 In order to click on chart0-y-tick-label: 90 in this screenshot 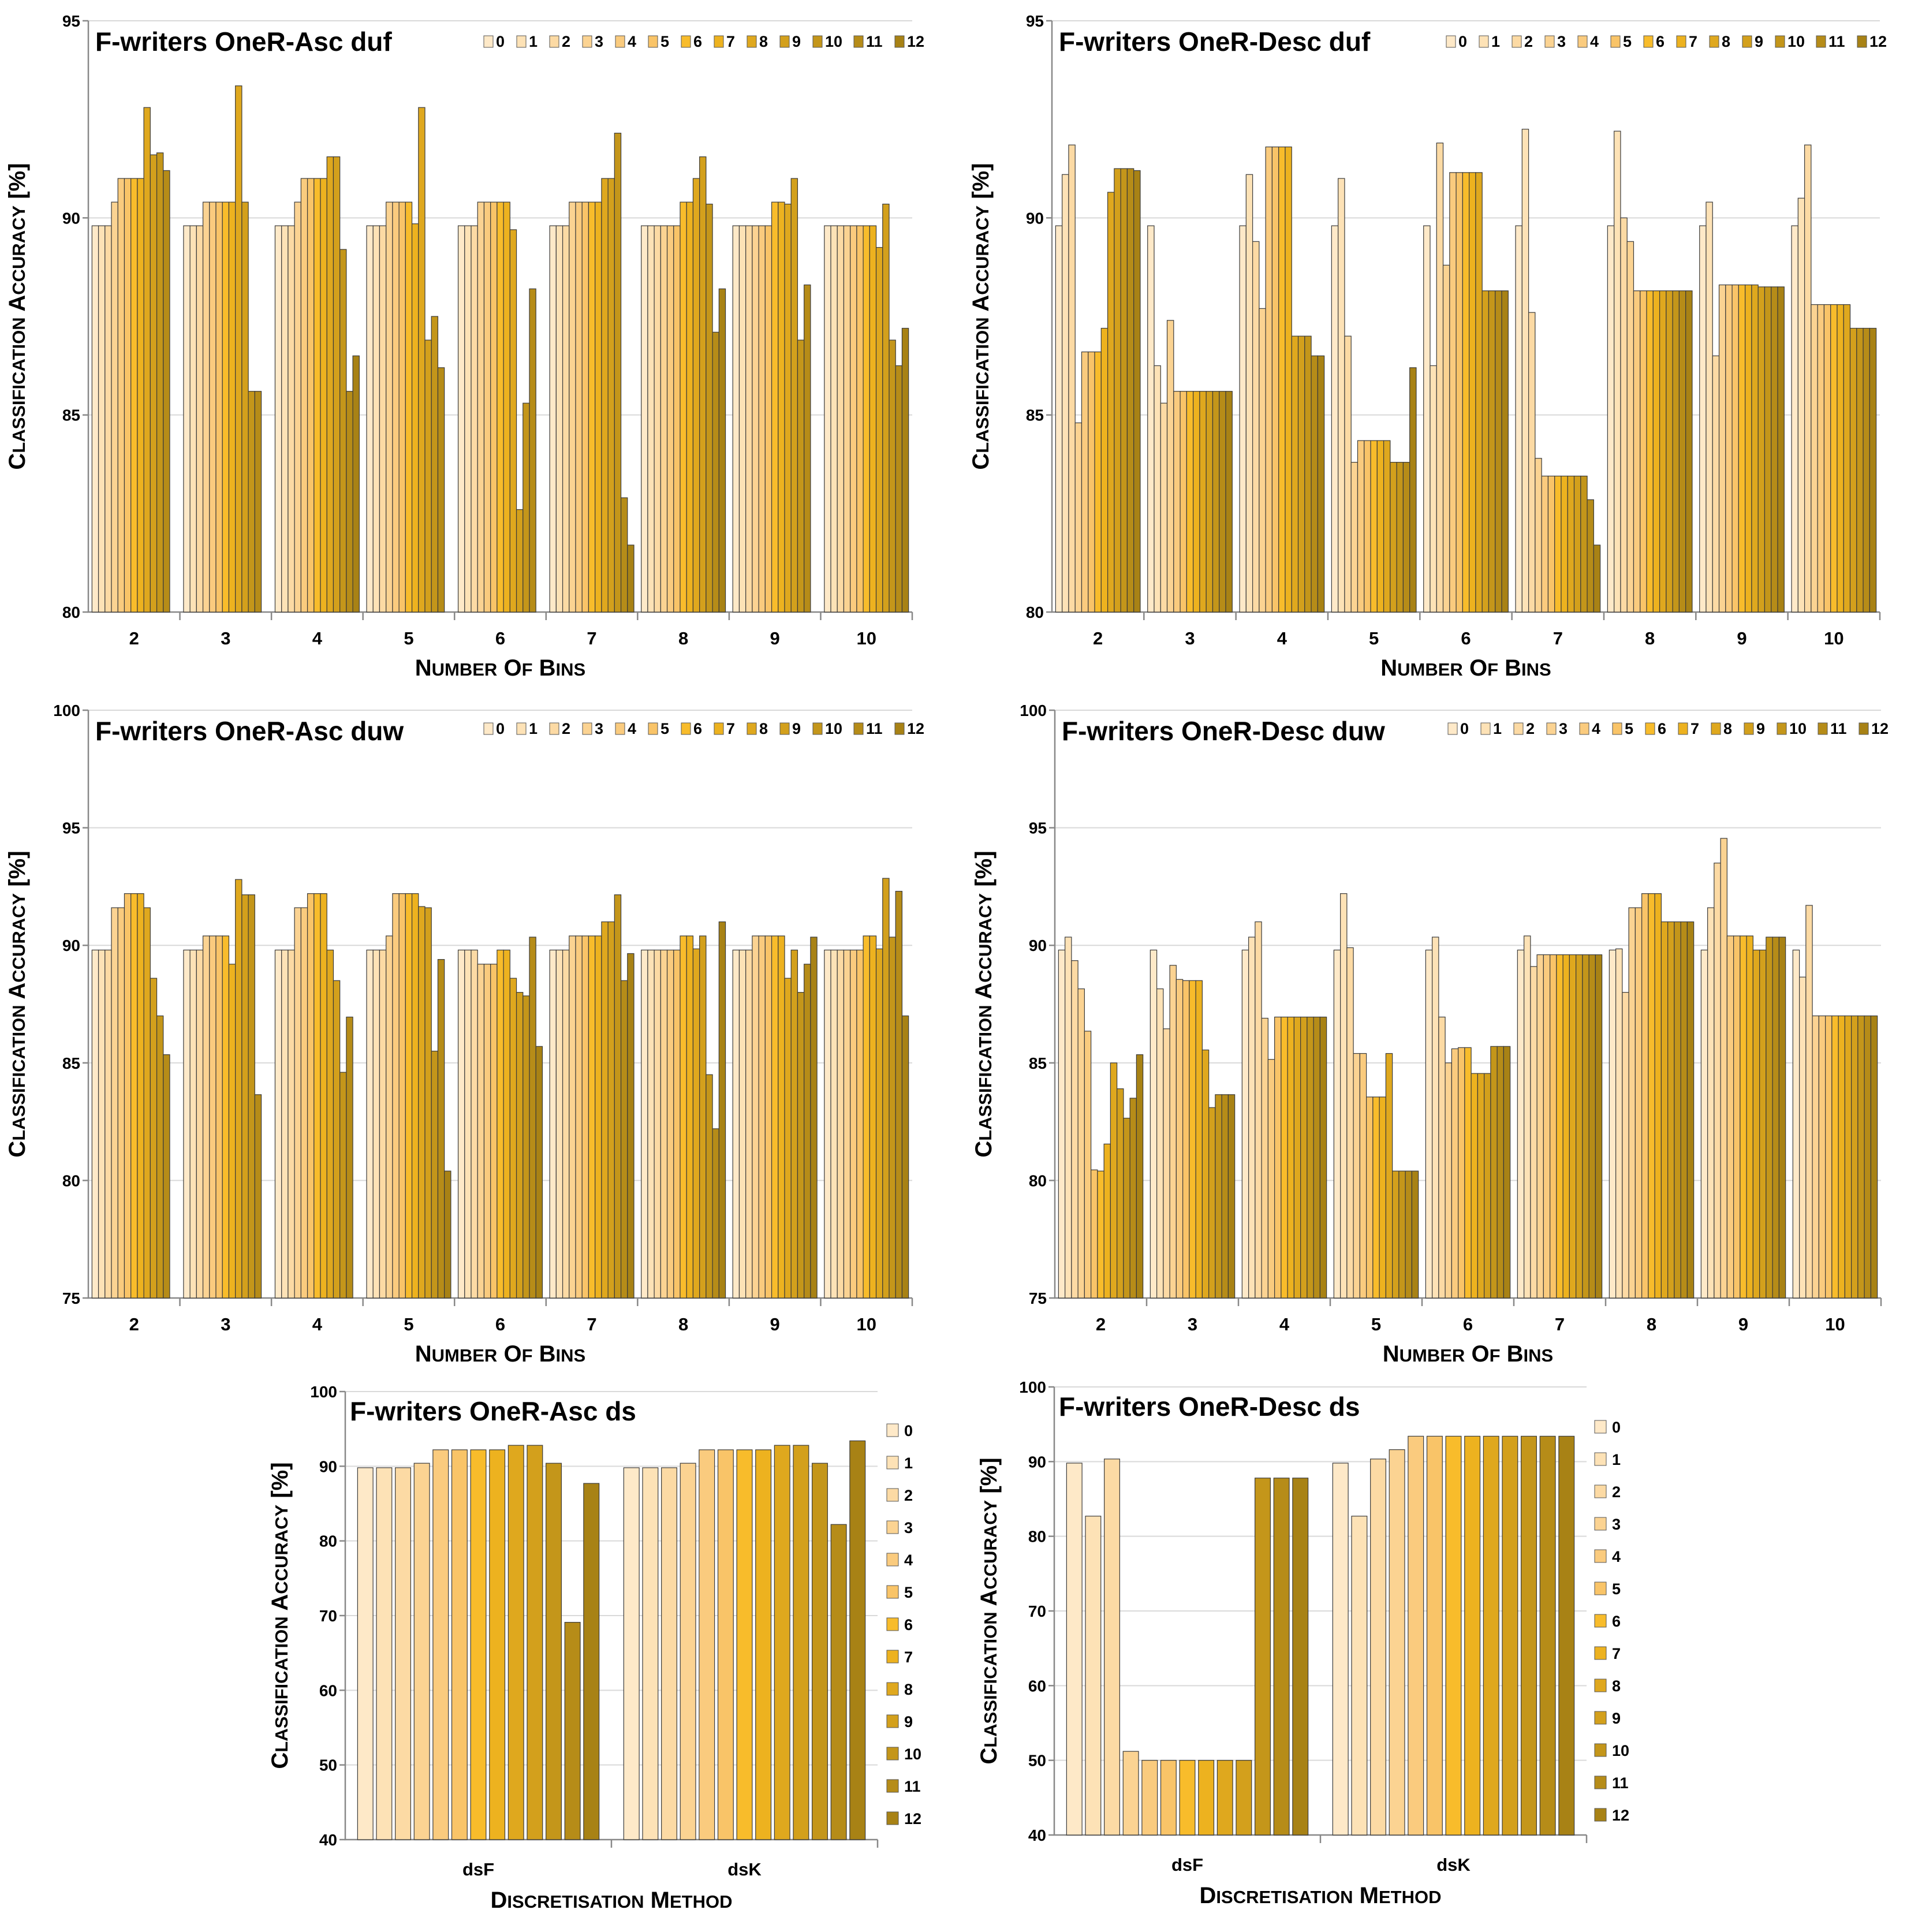, I will do `click(71, 218)`.